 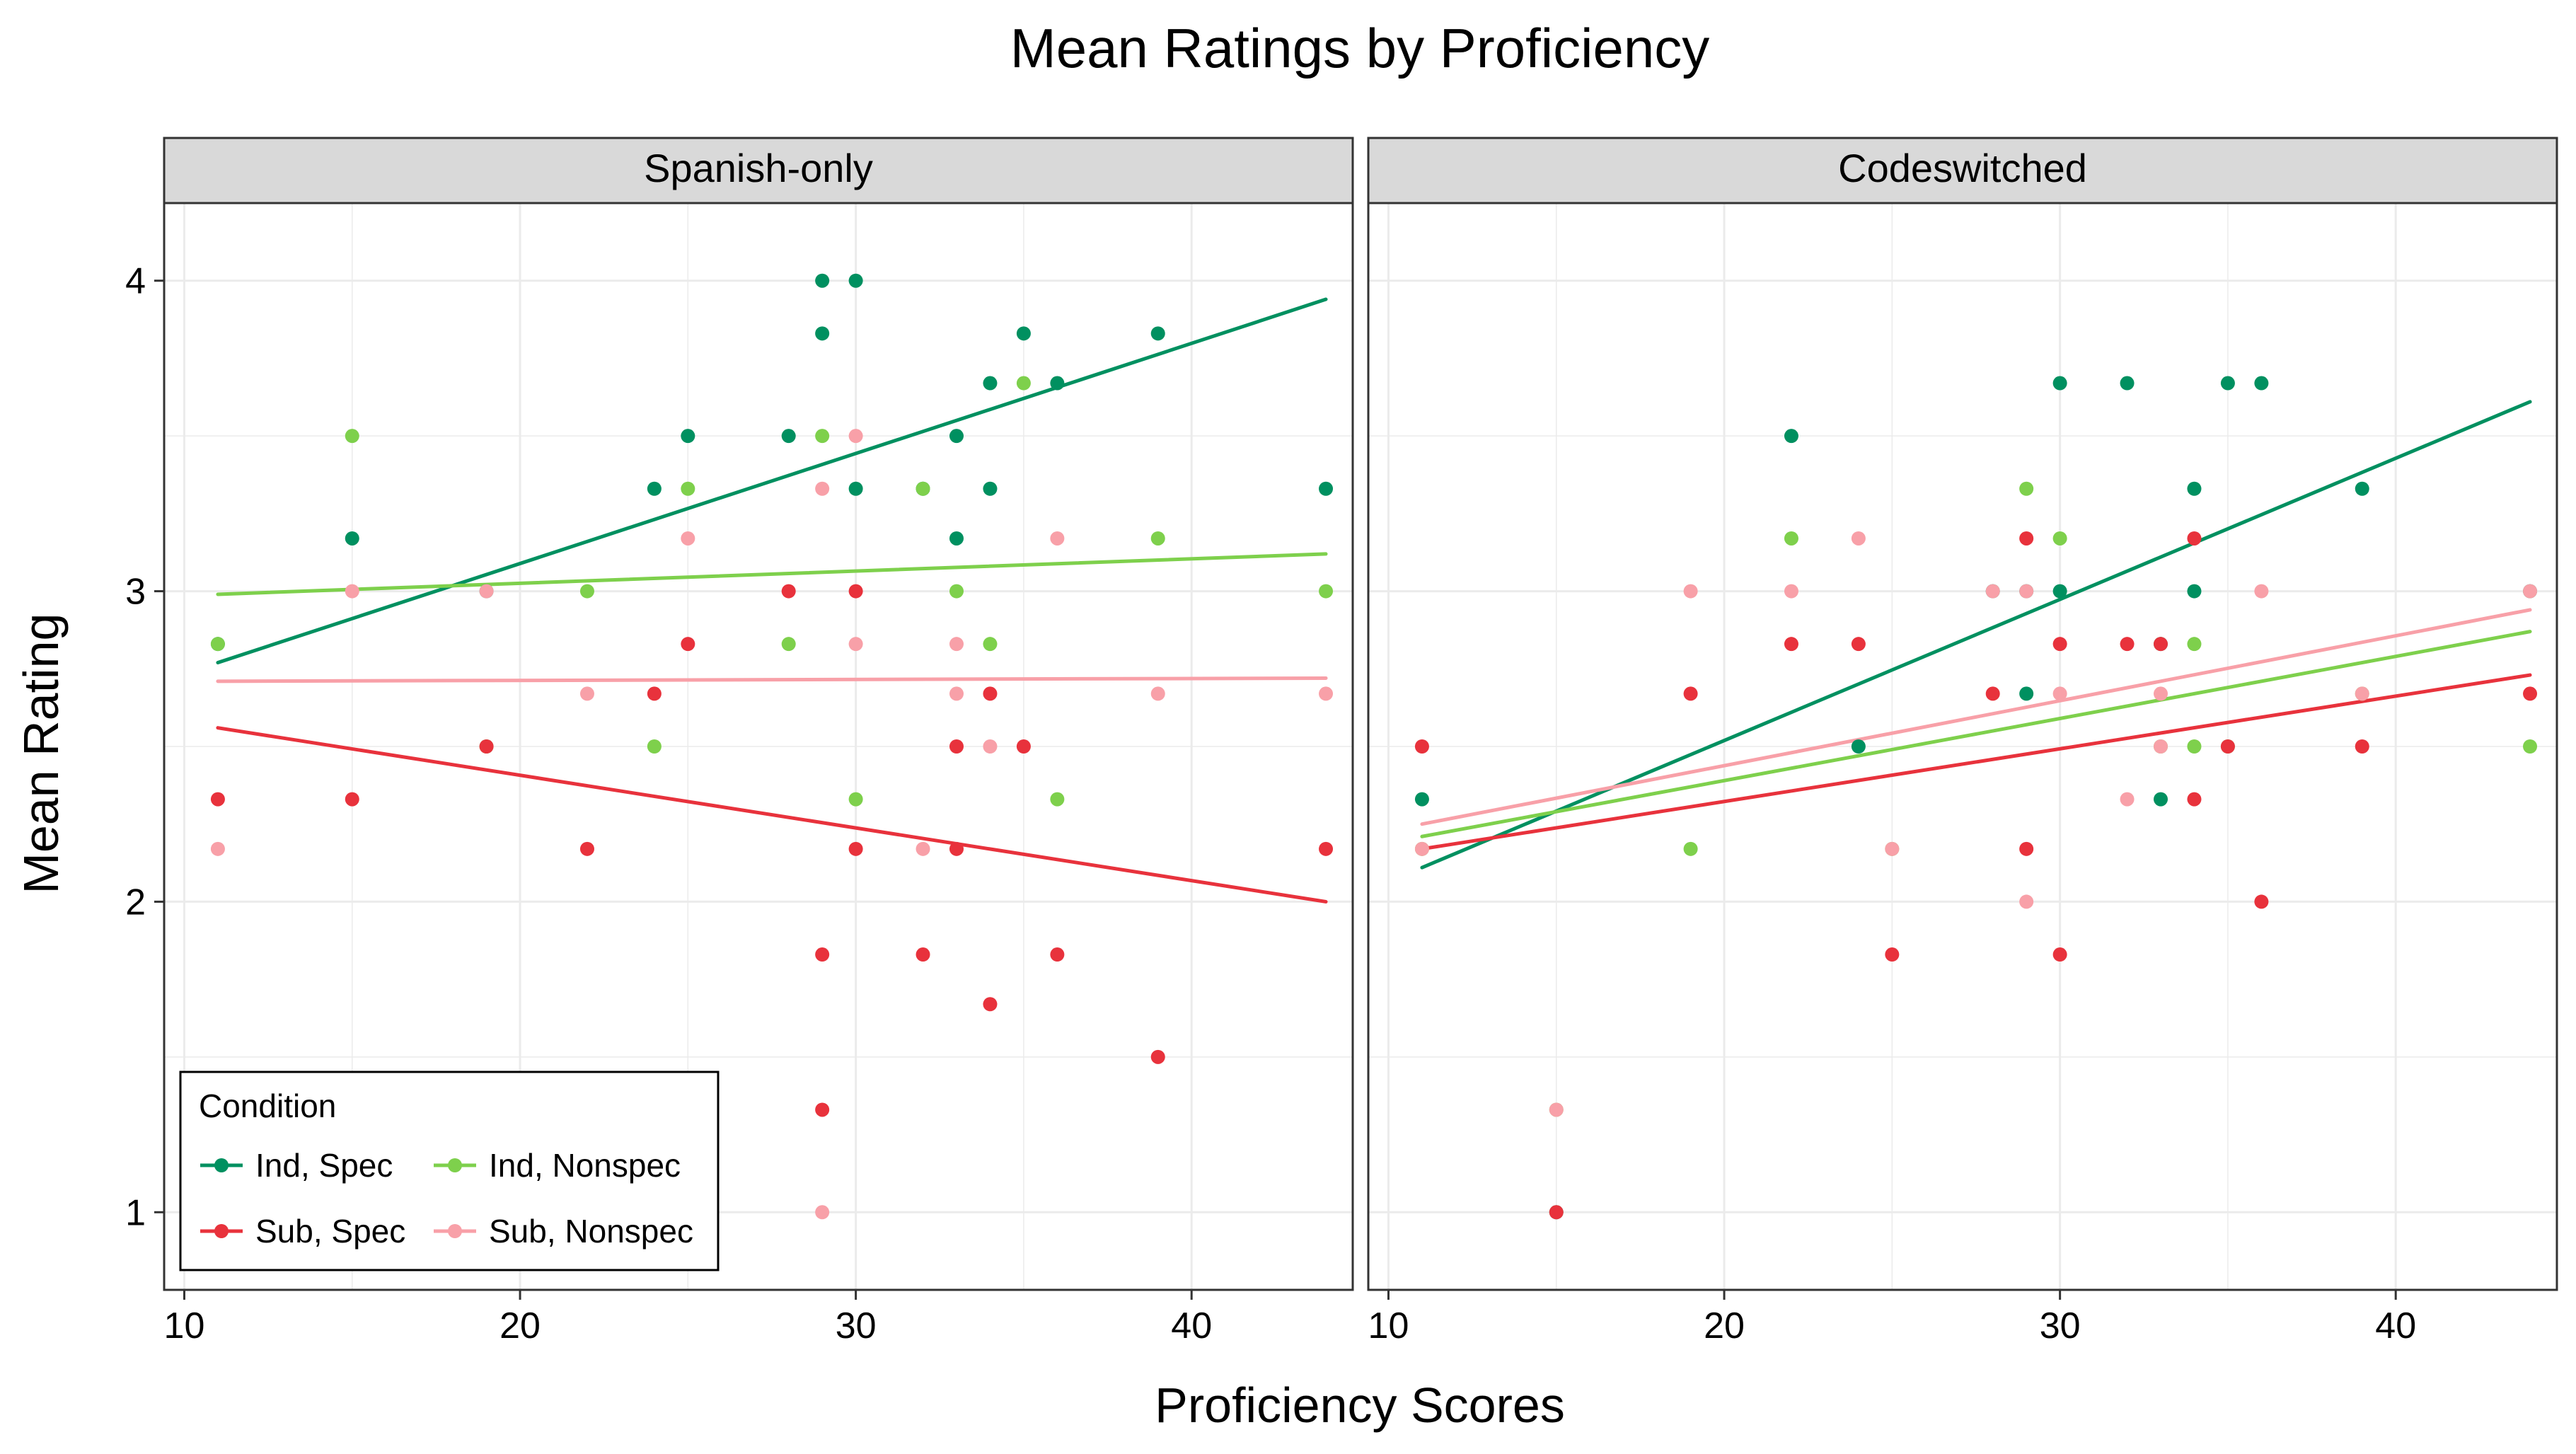 I want to click on y-tick-label: 2, so click(x=135, y=903).